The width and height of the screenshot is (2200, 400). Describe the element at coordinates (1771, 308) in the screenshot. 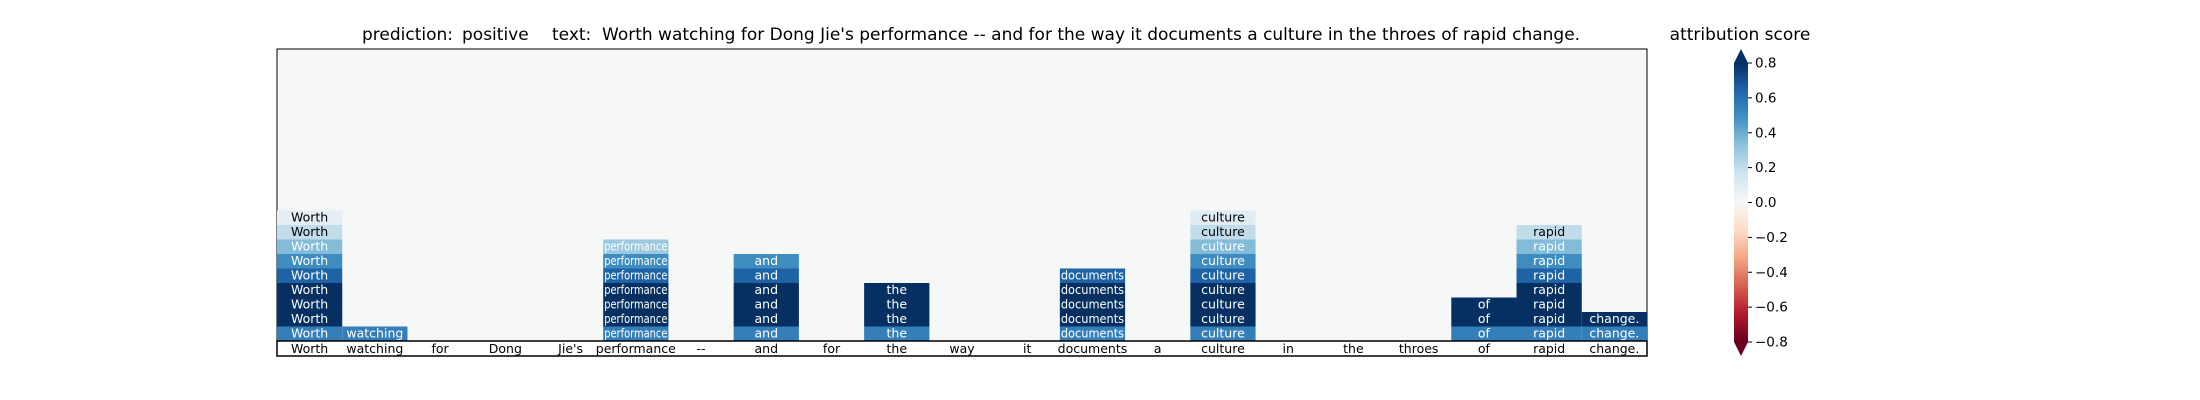

I see `colorbar-tick-label: −0.6` at that location.